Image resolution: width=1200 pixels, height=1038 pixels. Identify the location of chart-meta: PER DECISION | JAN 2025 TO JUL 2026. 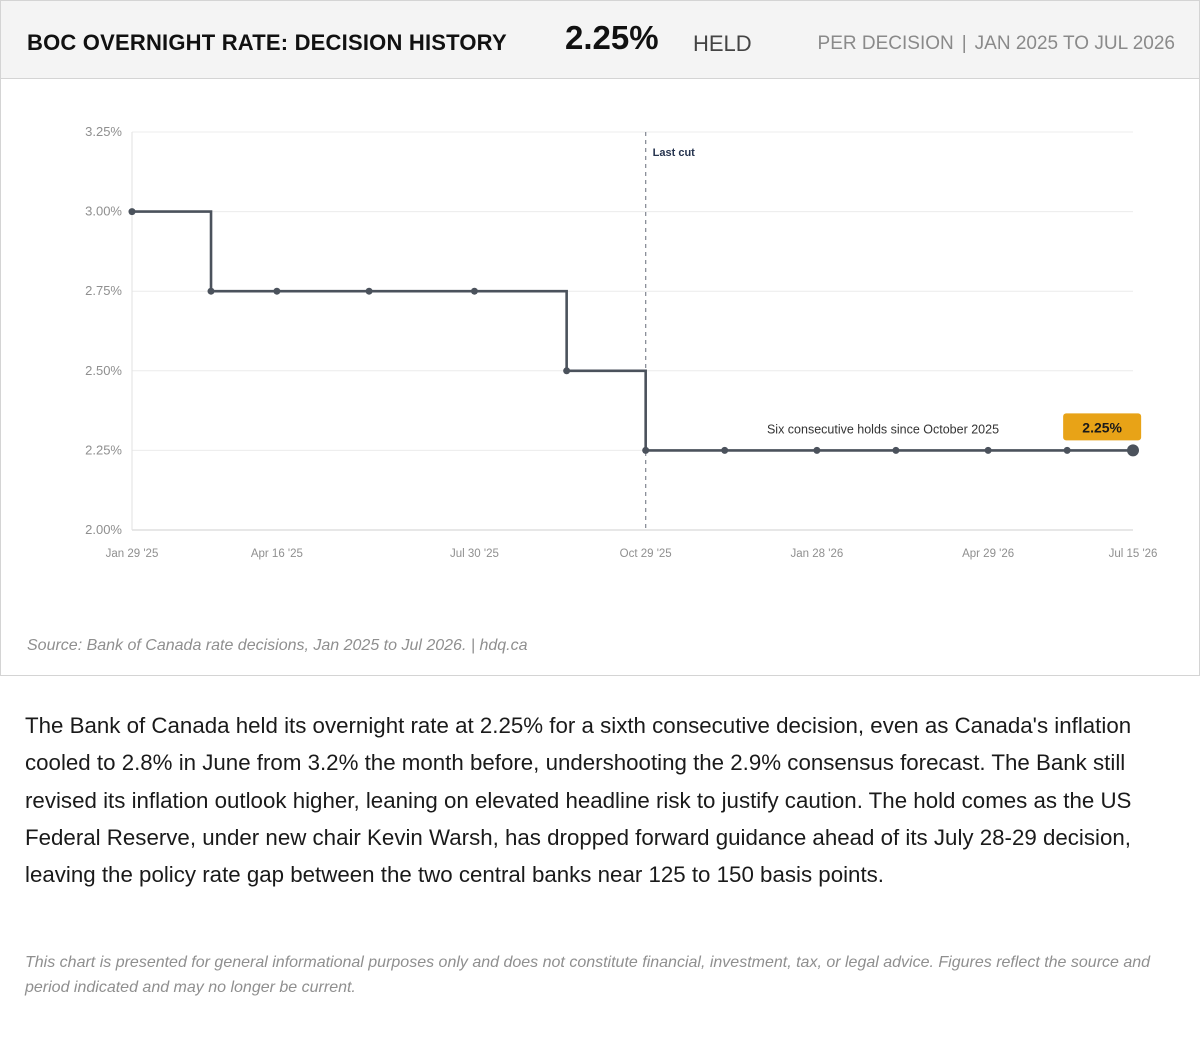
(996, 44).